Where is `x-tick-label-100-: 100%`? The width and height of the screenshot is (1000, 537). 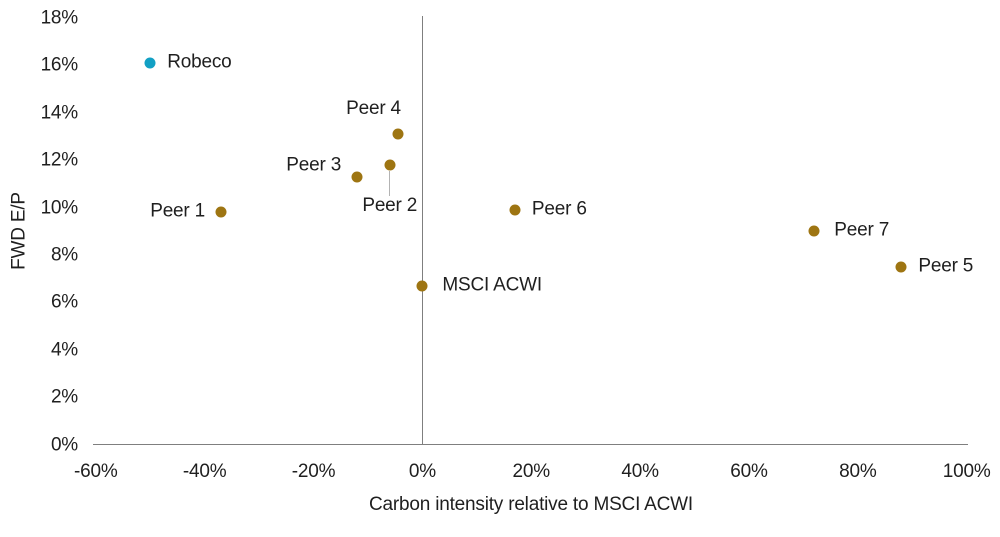
x-tick-label-100-: 100% is located at coordinates (966, 471).